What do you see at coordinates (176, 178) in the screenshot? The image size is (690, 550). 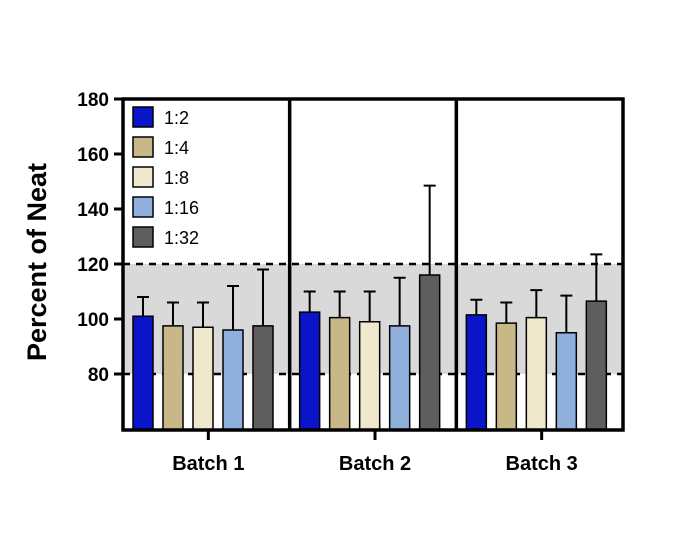 I see `legend-label: 1:8` at bounding box center [176, 178].